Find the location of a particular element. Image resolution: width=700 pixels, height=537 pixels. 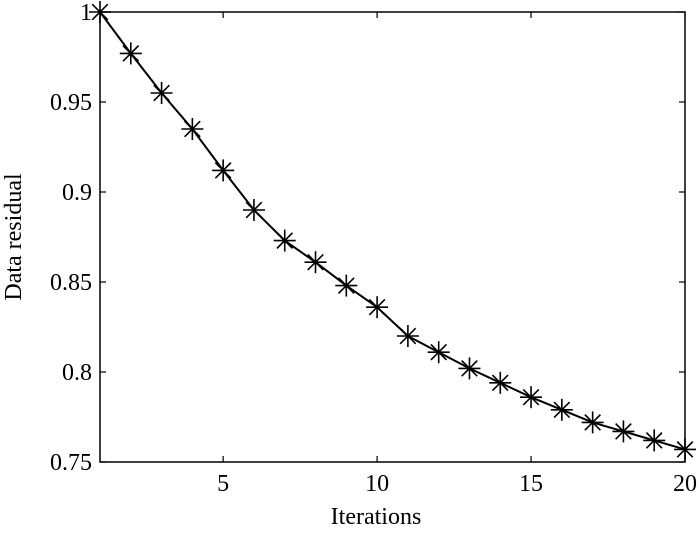

x-tick-label: 20 is located at coordinates (685, 484).